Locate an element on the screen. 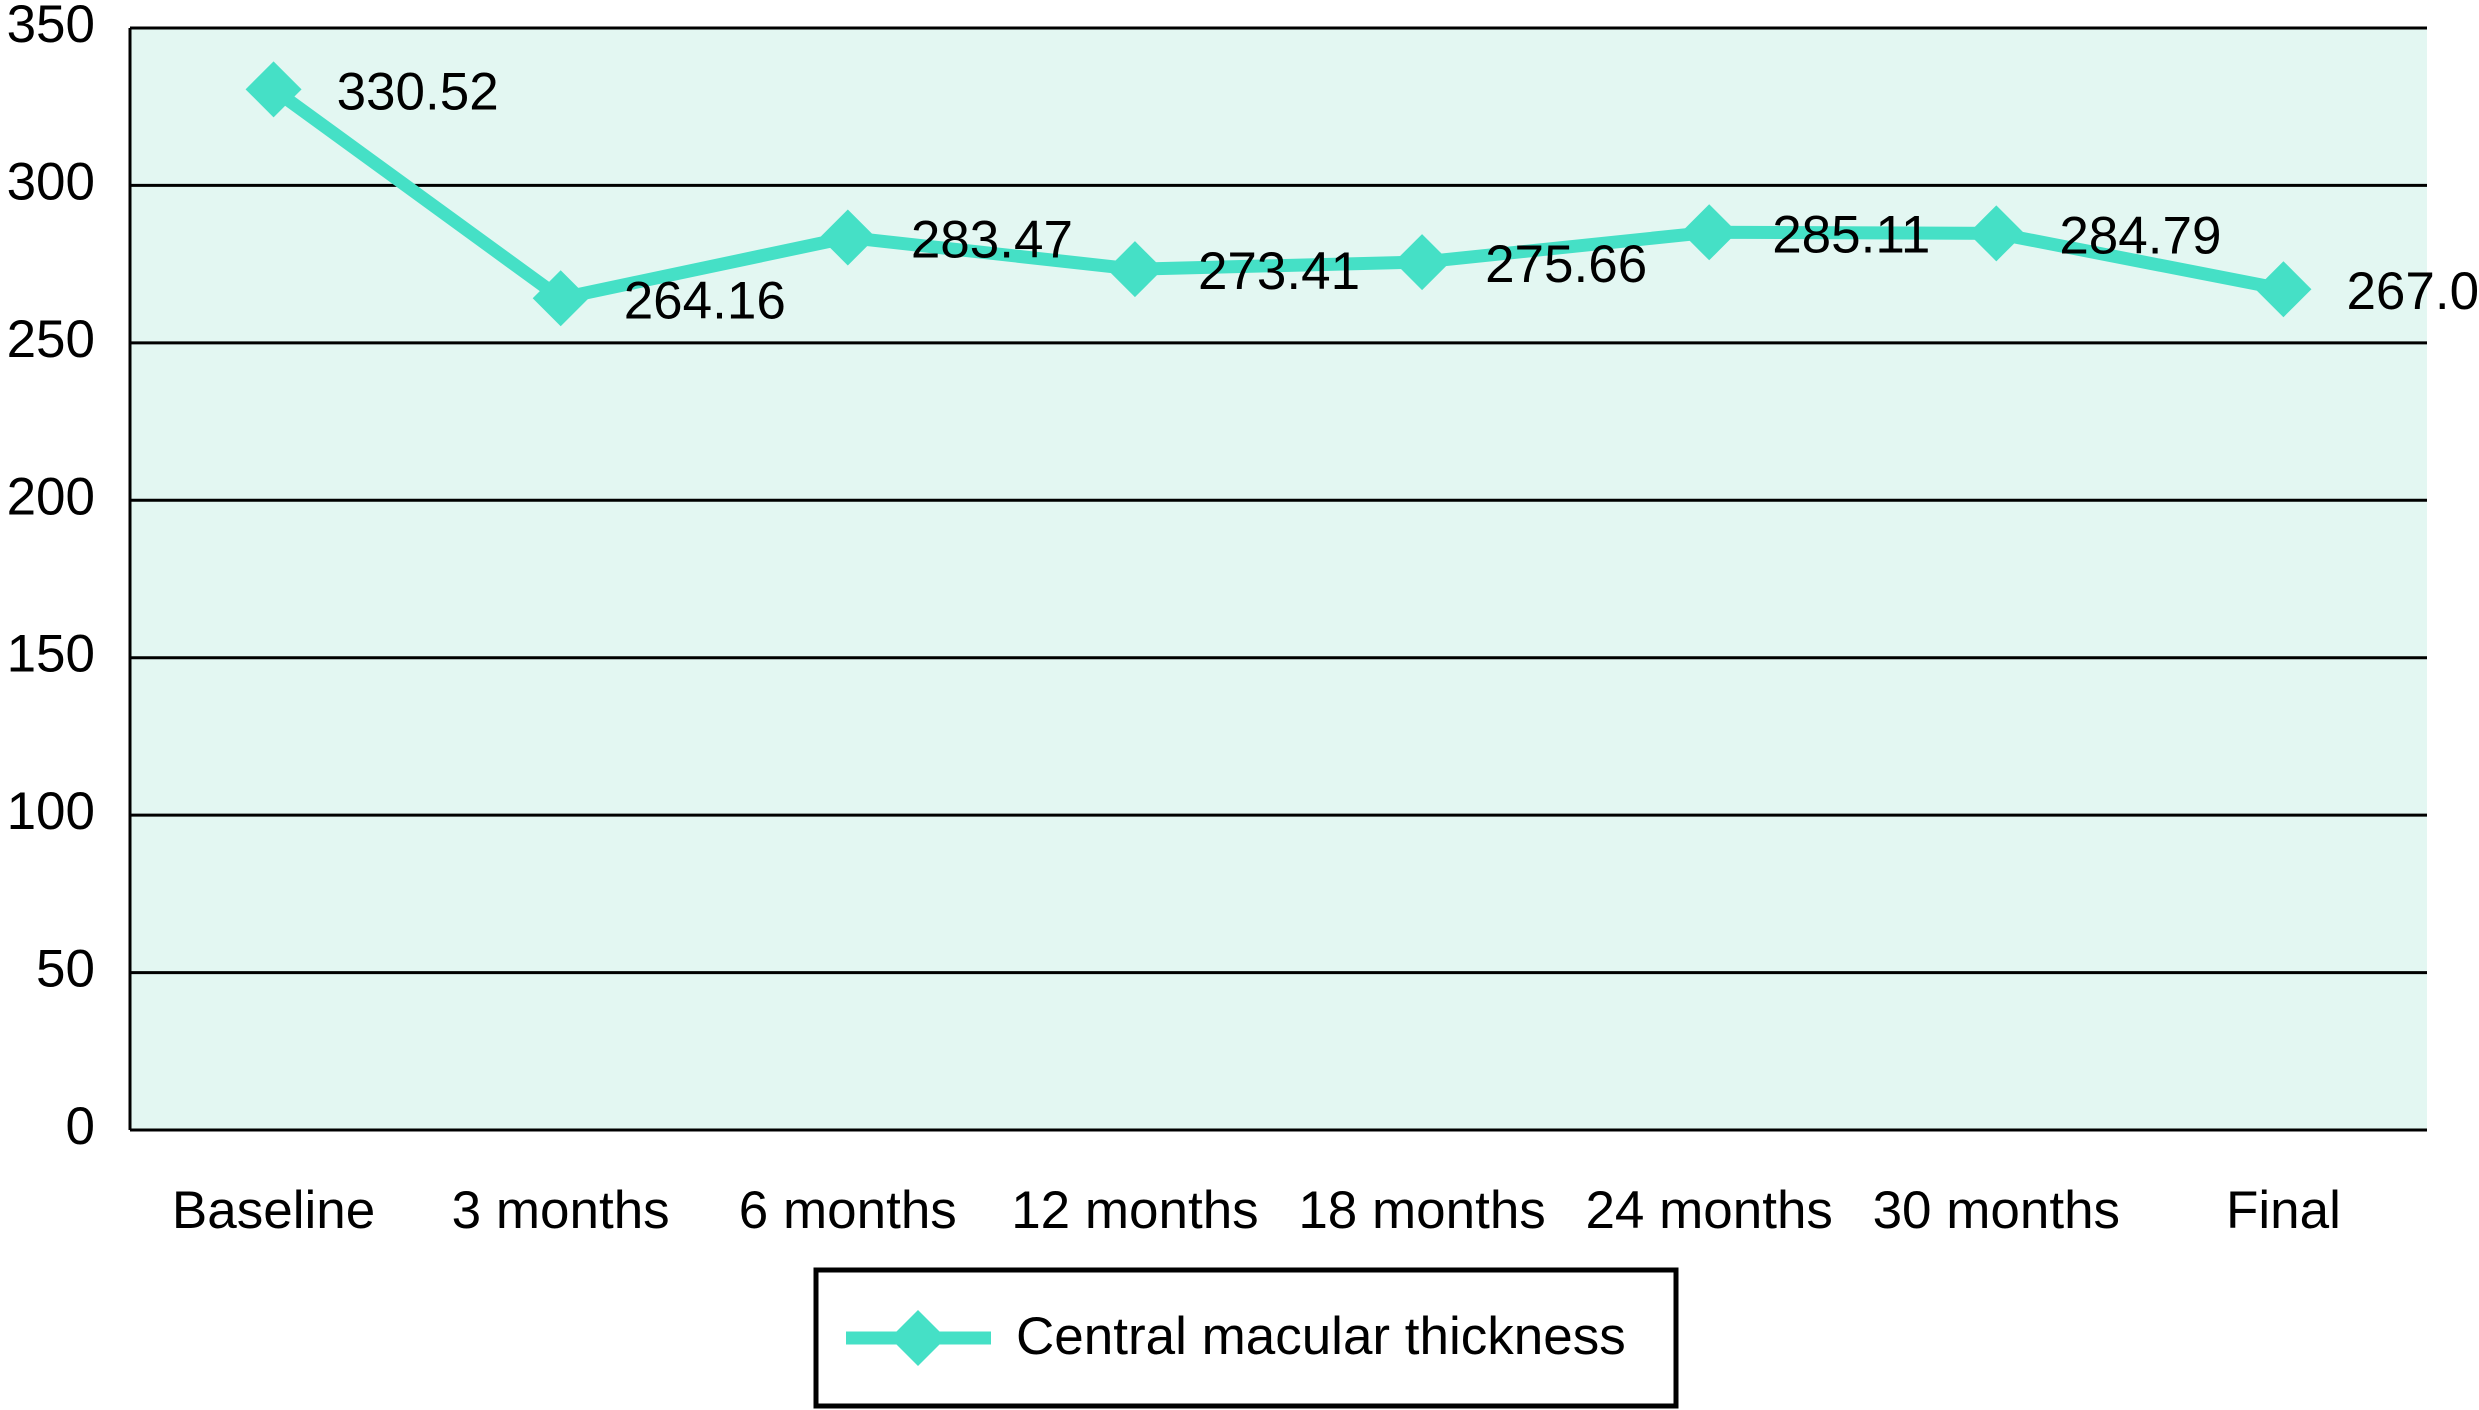 Image resolution: width=2479 pixels, height=1410 pixels. data-label: 273.41 is located at coordinates (1279, 271).